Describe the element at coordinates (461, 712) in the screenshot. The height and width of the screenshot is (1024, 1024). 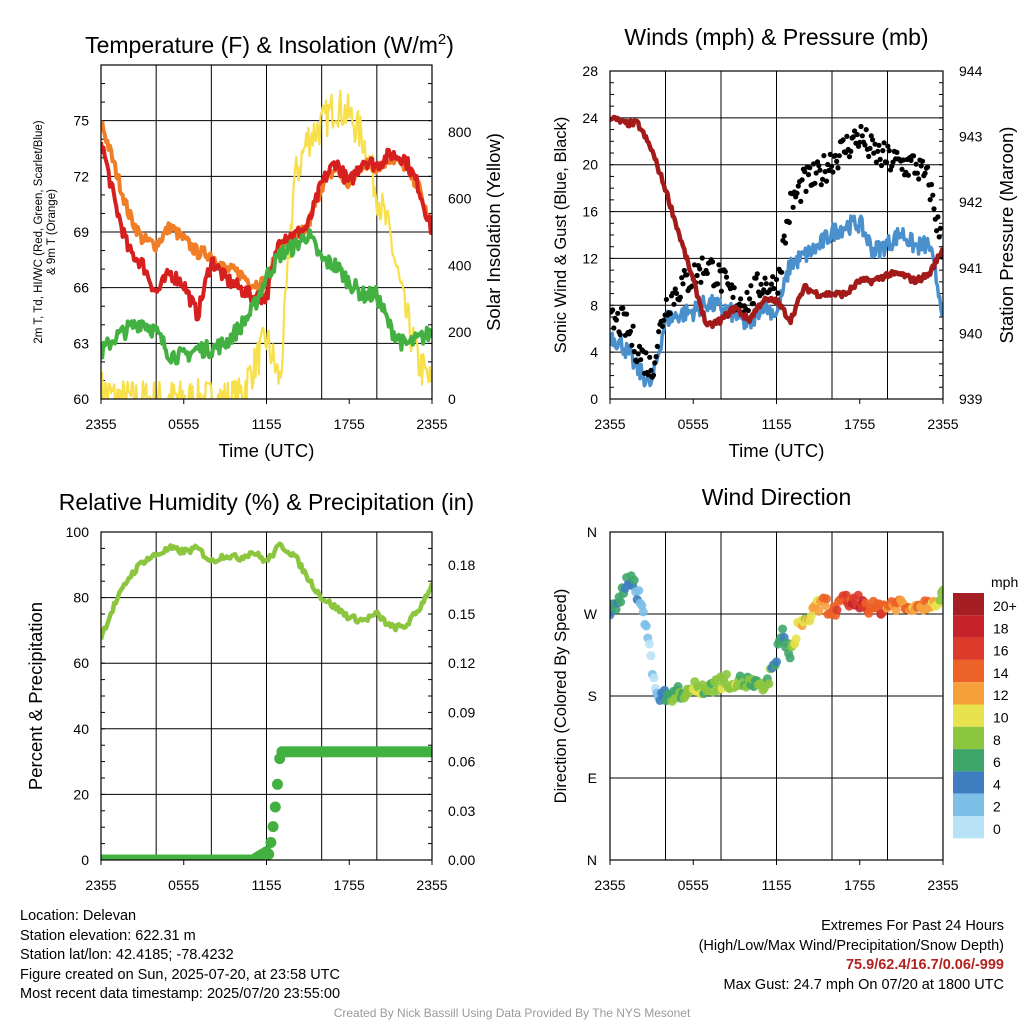
I see `y-right-tick-label: 0.09` at that location.